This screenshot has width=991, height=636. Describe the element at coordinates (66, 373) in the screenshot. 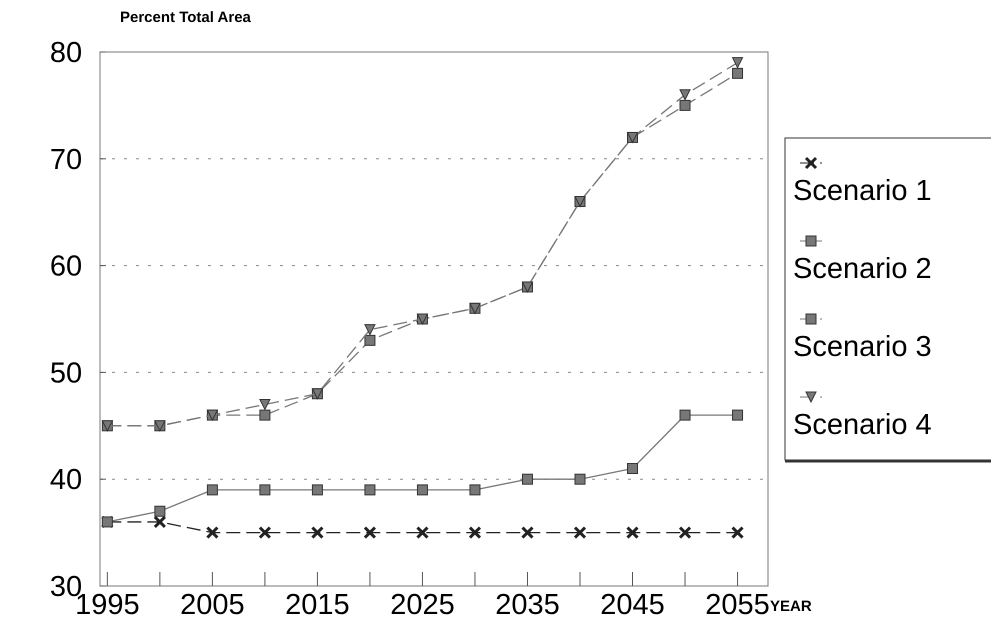

I see `y-tick-label: 50` at that location.